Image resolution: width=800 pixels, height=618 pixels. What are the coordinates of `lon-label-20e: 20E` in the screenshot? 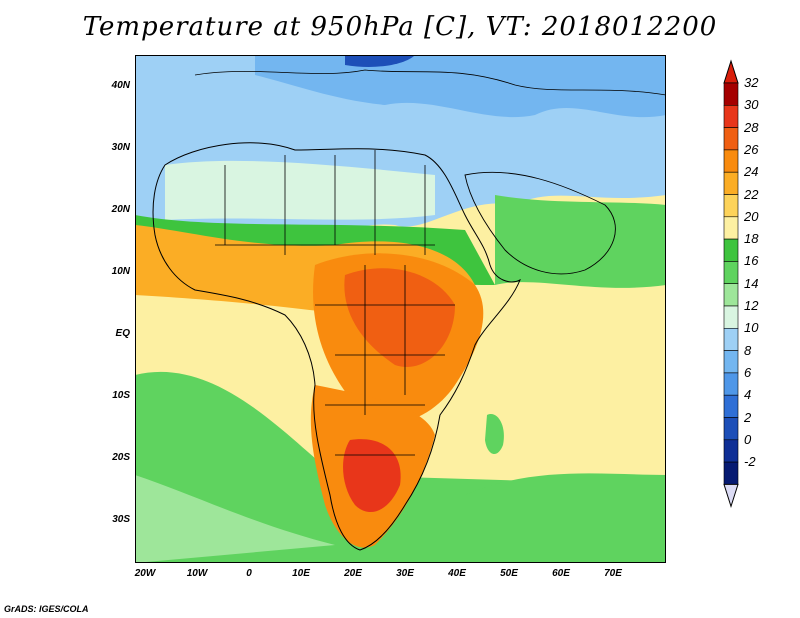 It's located at (353, 573).